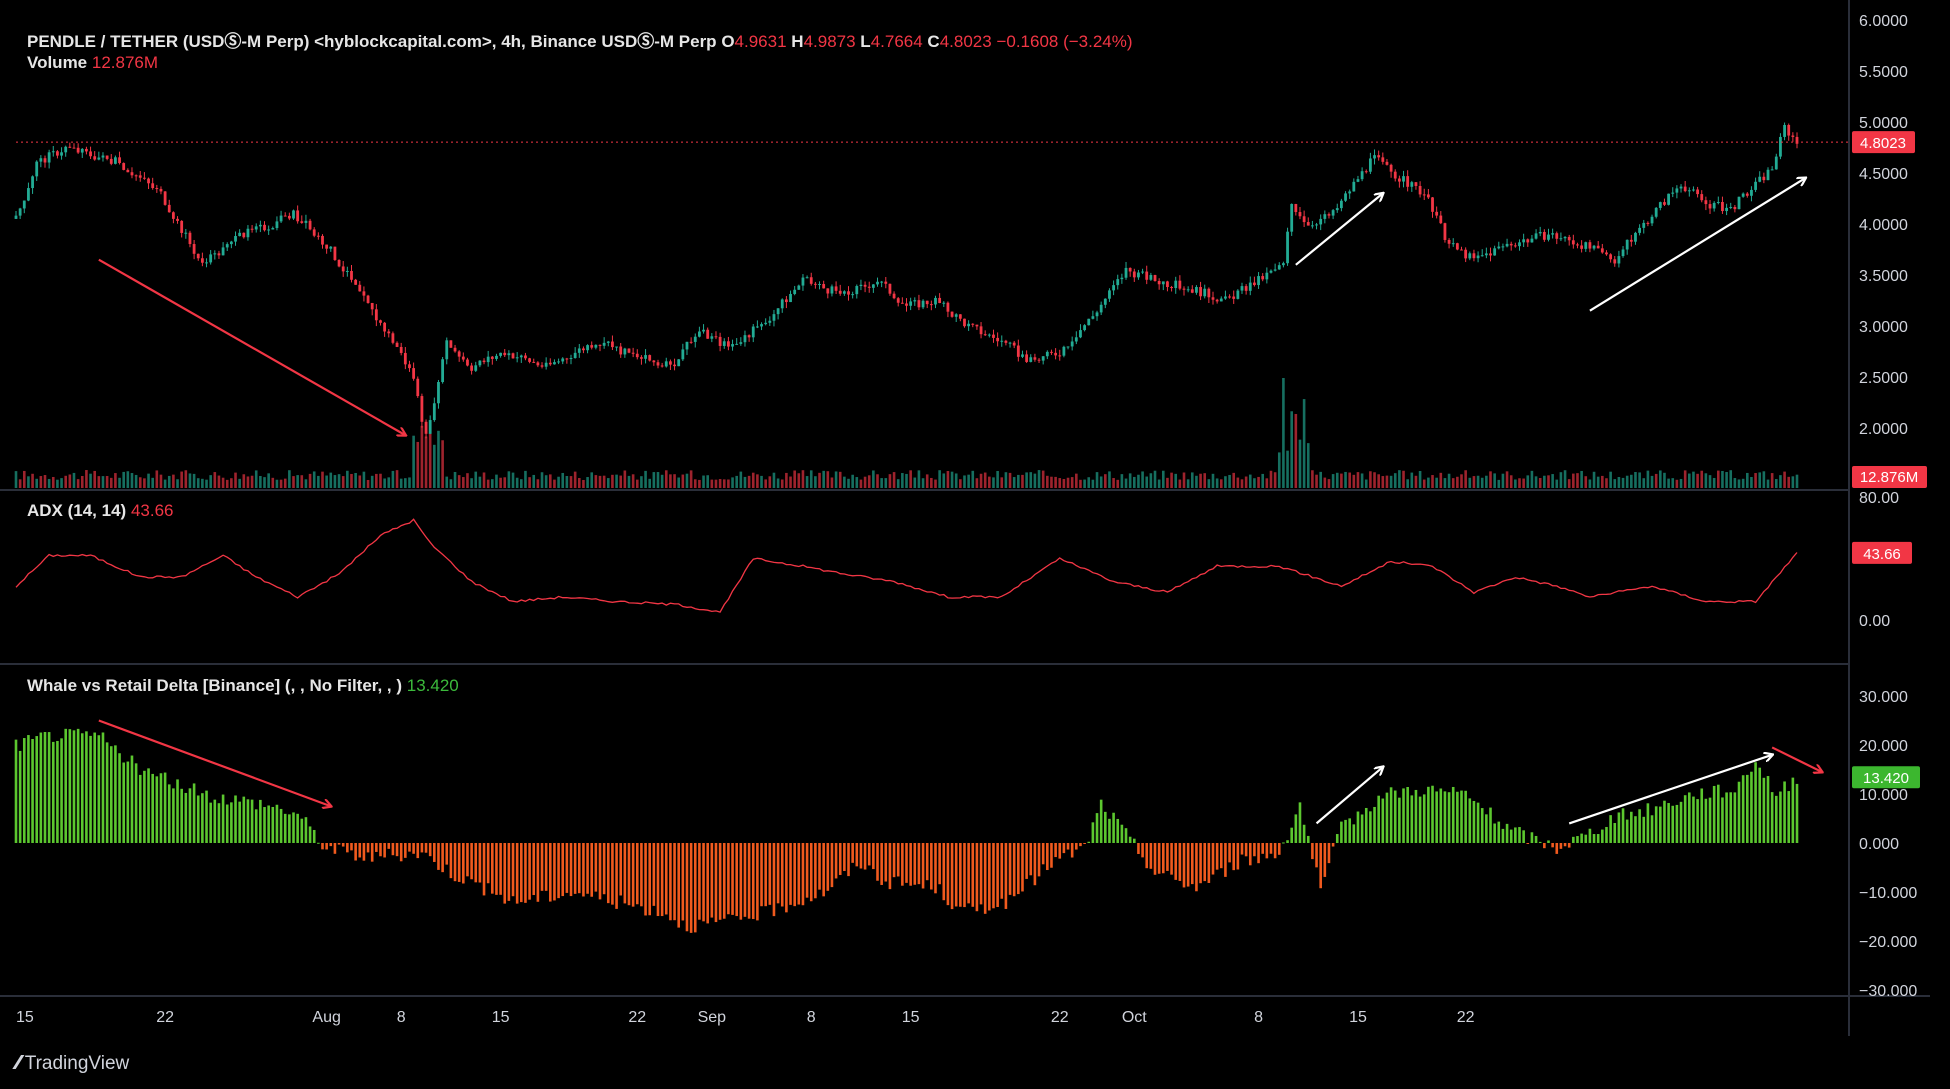 This screenshot has height=1089, width=1950. Describe the element at coordinates (100, 510) in the screenshot. I see `adx-legend: ADX (14, 14) 43.66` at that location.